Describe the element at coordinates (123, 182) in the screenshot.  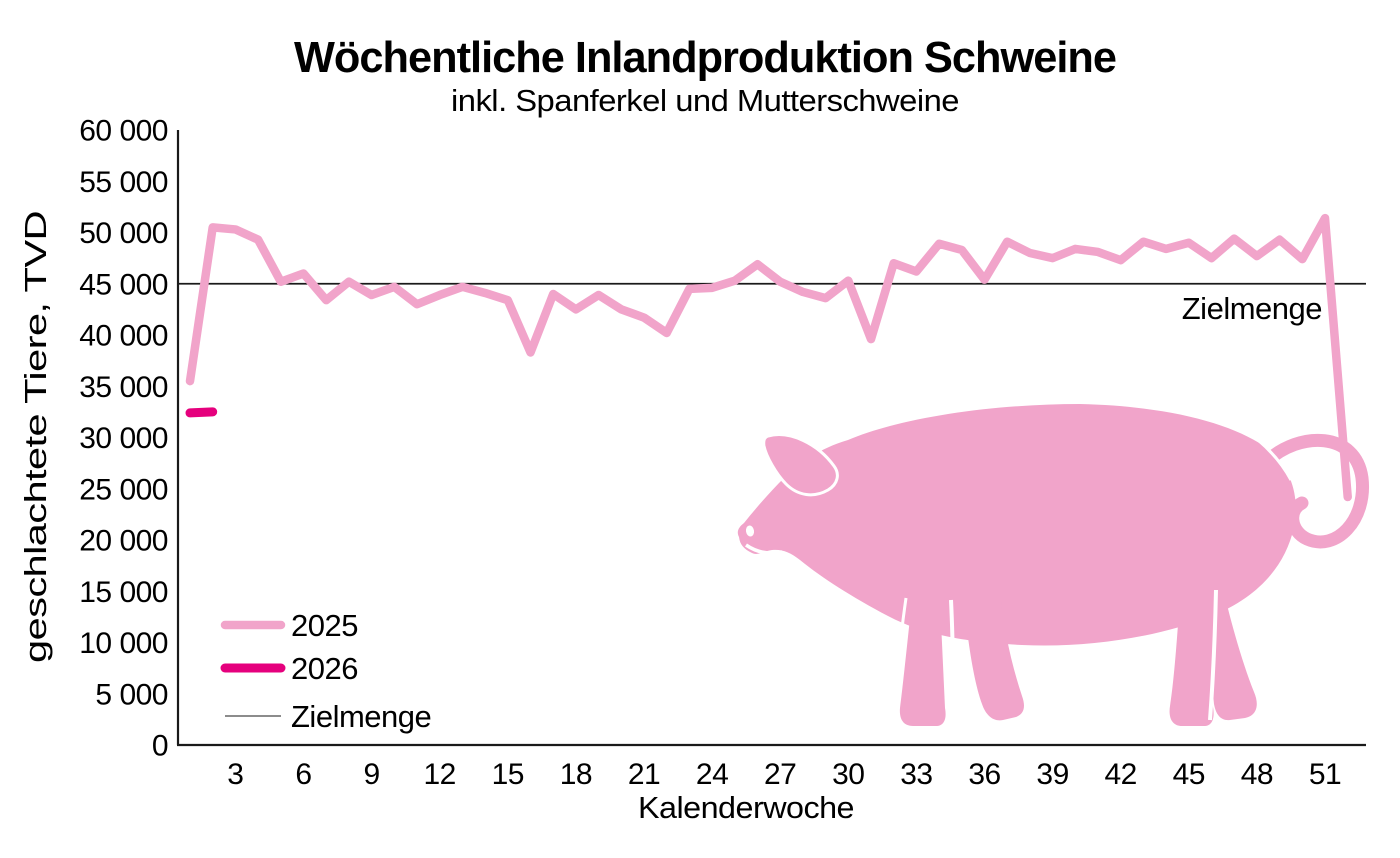
I see `y-tick-label: 55 000` at that location.